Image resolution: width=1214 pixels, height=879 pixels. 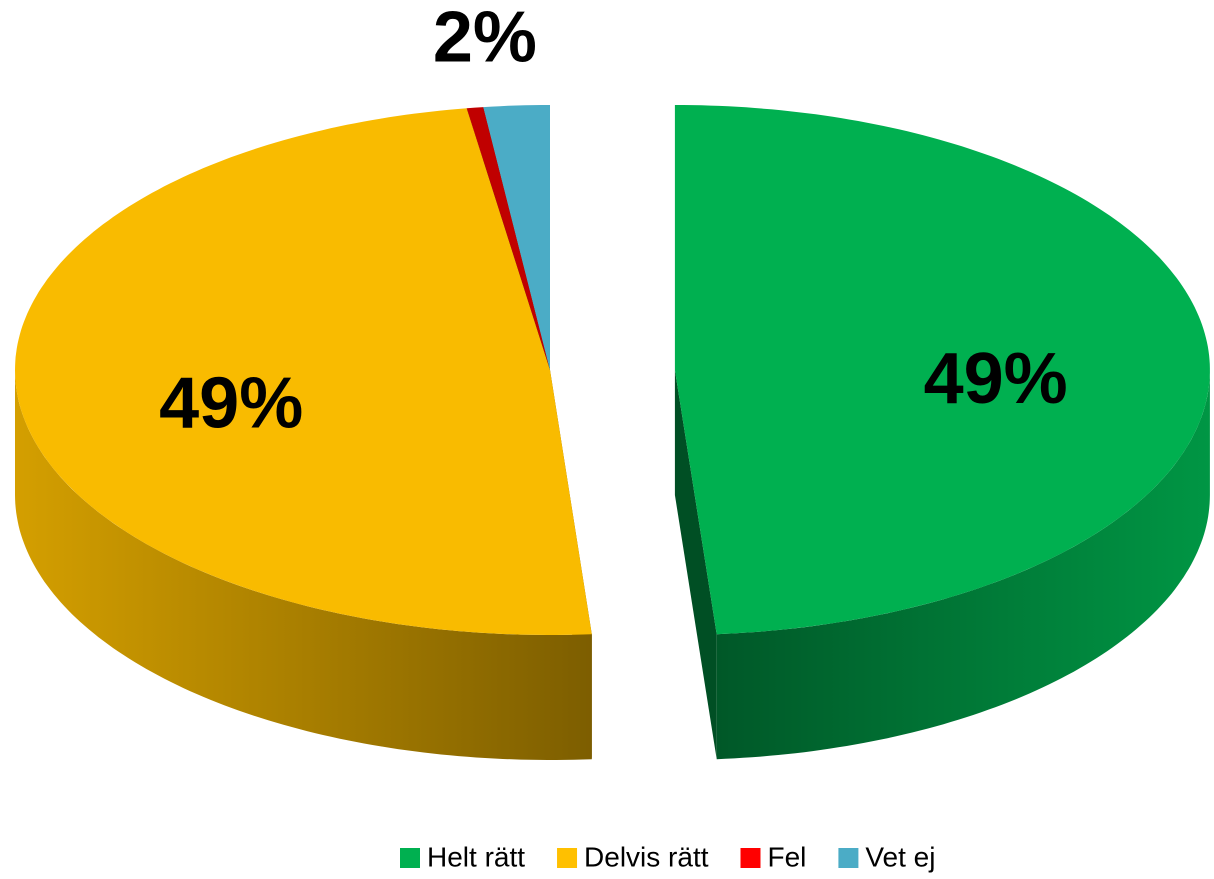 I want to click on legend-label: Helt rätt, so click(x=476, y=856).